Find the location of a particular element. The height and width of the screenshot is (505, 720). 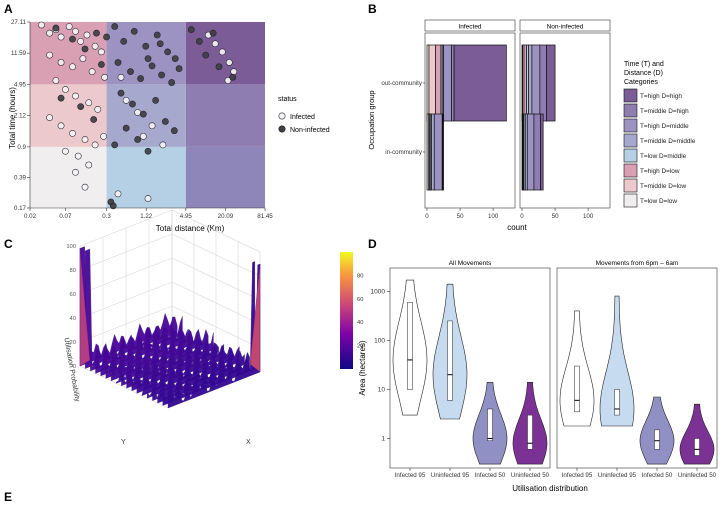

a-x-axis-label: Total distance (Km) is located at coordinates (190, 228).